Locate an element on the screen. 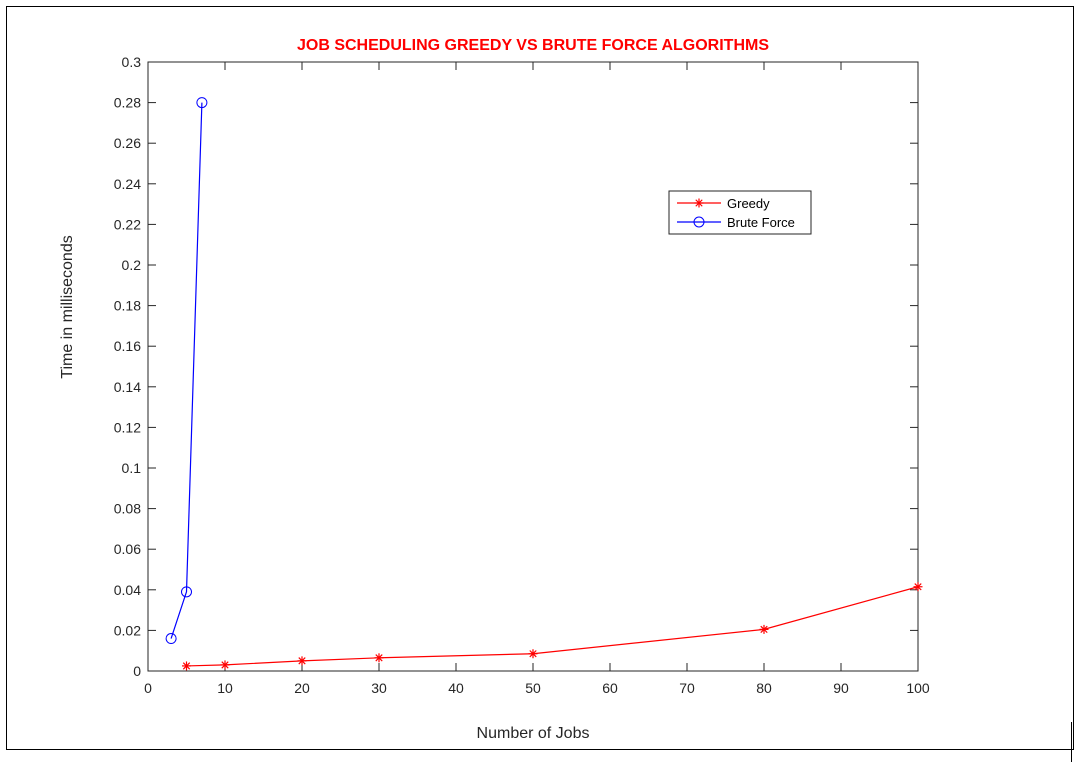 This screenshot has width=1083, height=768. x-tick-label: 0 is located at coordinates (148, 688).